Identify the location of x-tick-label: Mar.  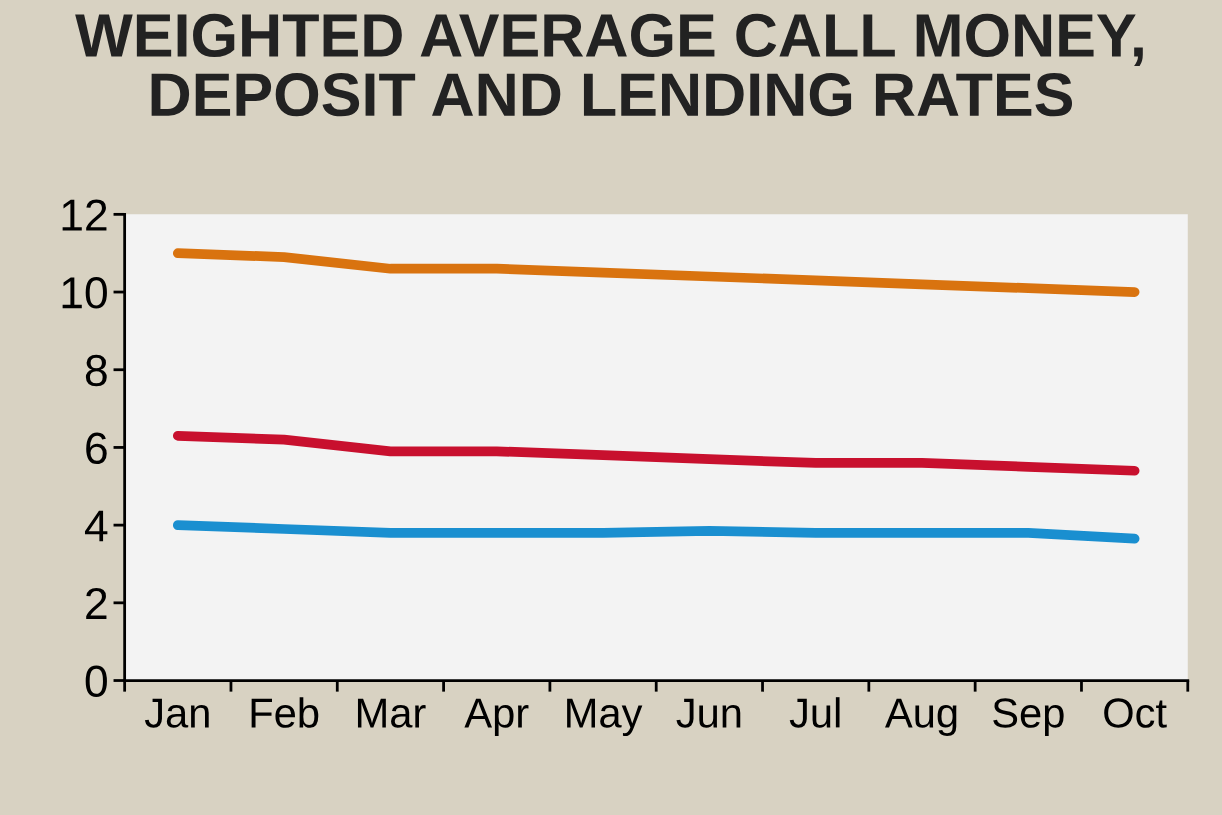
(391, 713).